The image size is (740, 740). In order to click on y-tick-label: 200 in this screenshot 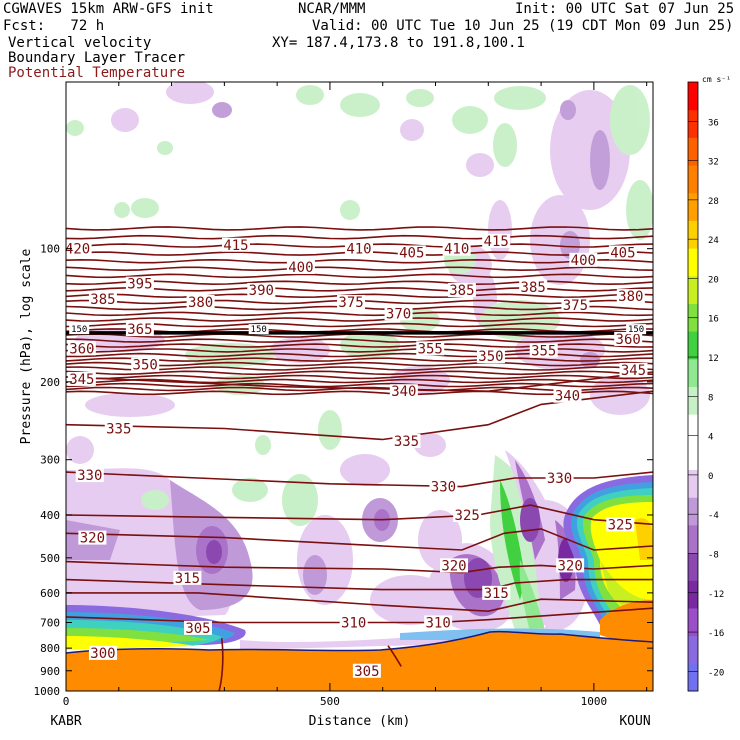, I will do `click(50, 382)`.